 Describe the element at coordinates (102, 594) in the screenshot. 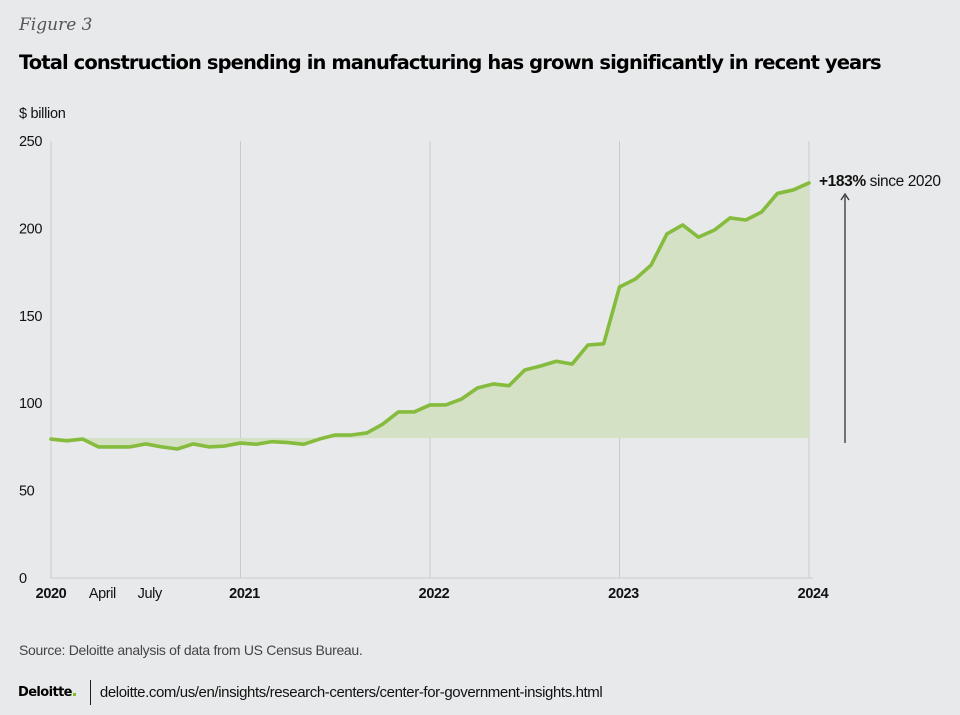

I see `x-tick-label: April` at that location.